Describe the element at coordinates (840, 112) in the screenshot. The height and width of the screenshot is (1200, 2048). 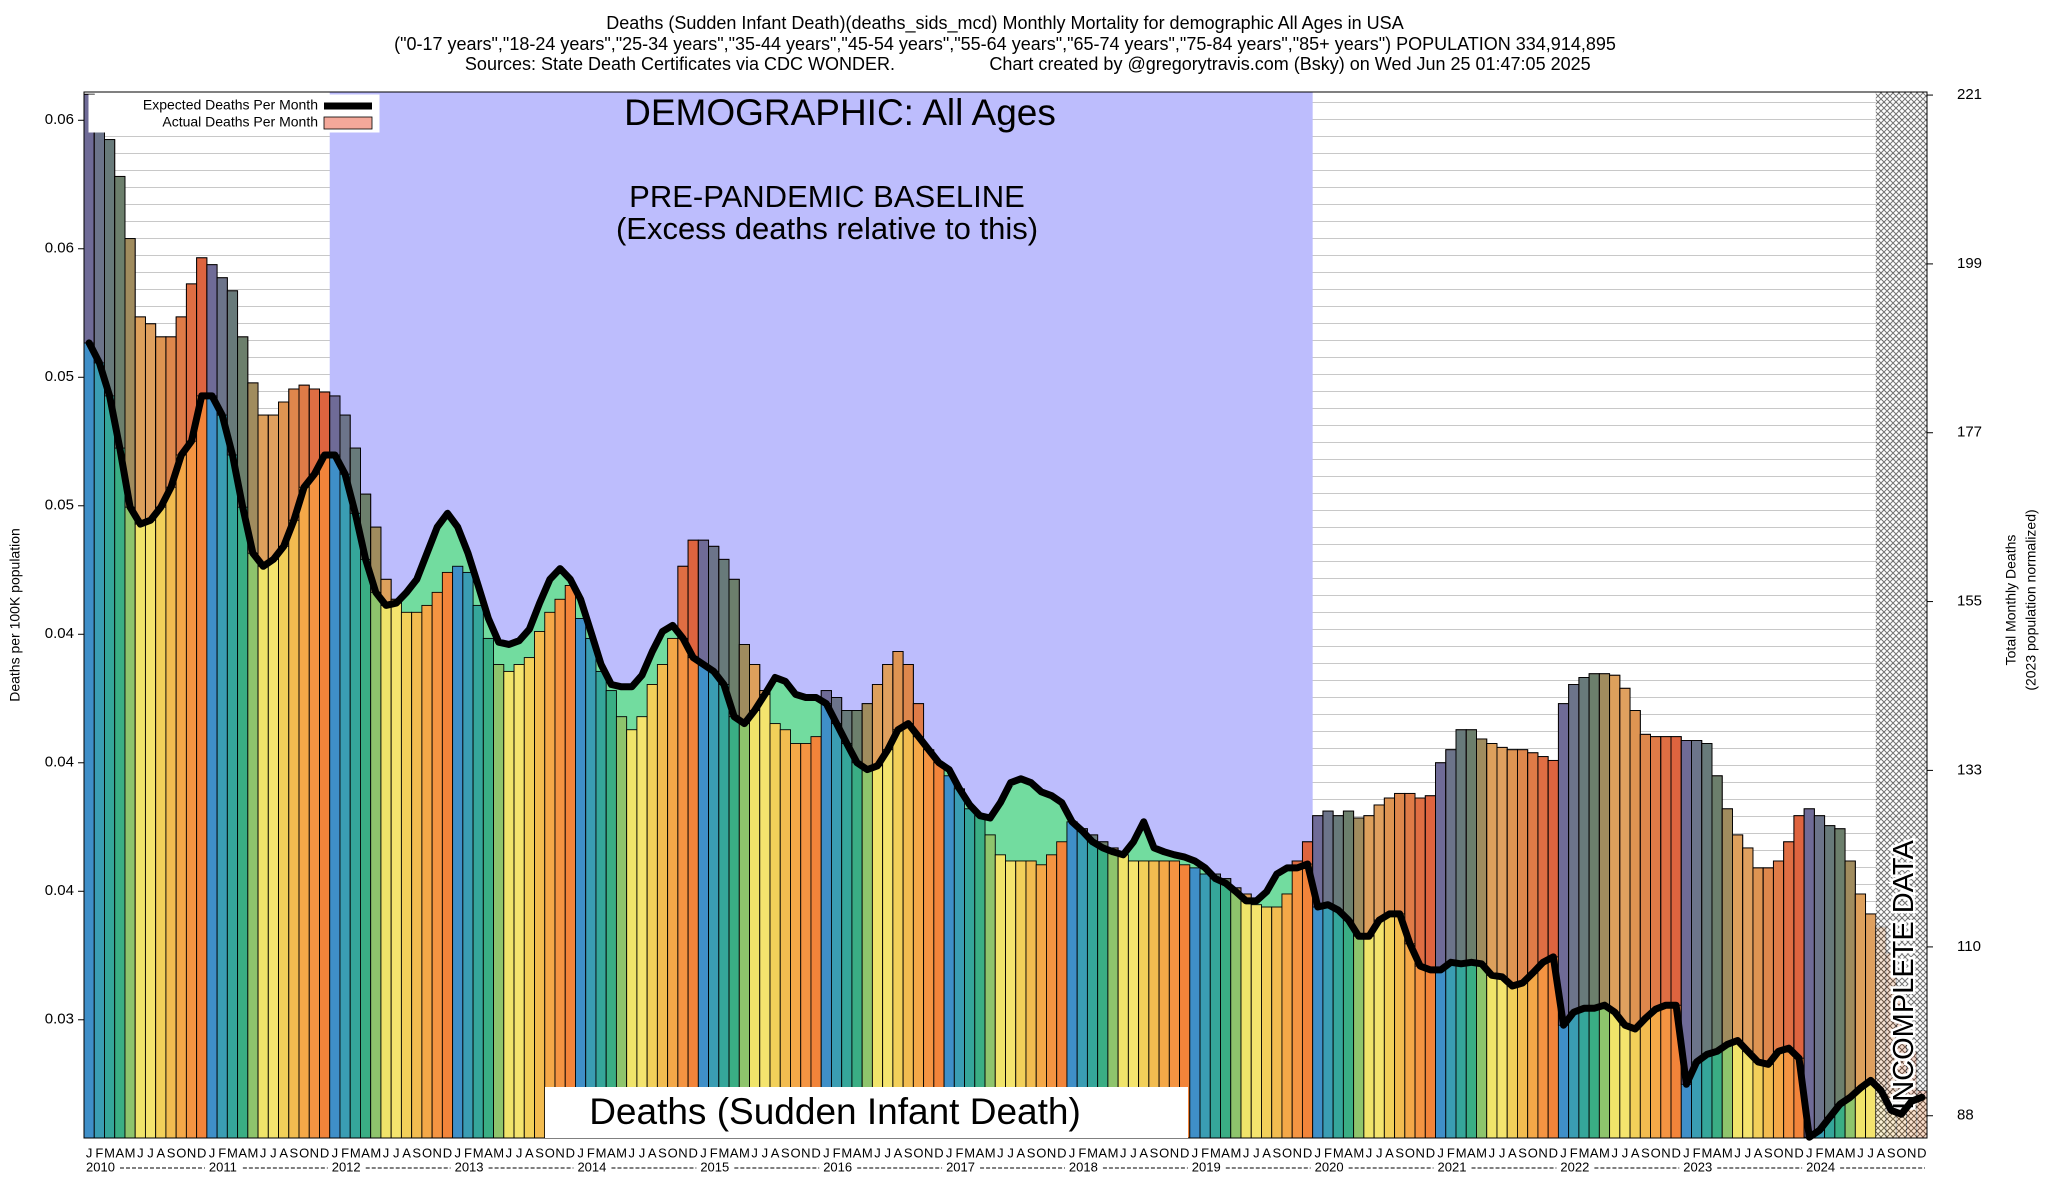
I see `demographic-label: DEMOGRAPHIC: All Ages` at that location.